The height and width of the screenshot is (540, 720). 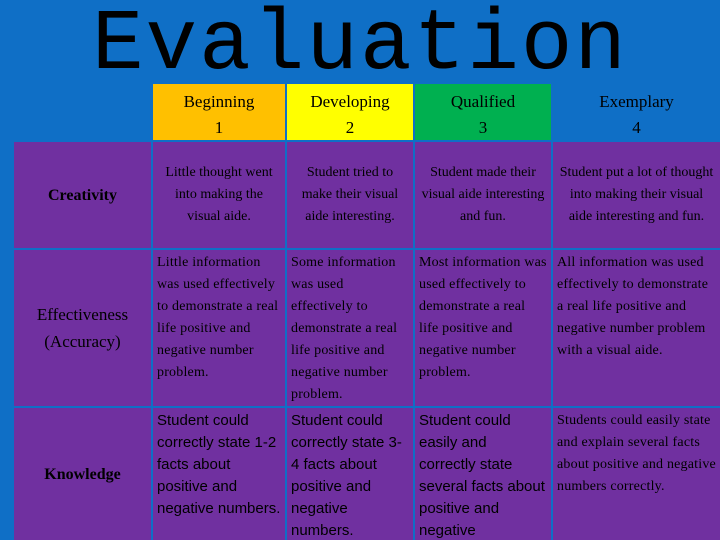 I want to click on header-developing: Developing 2, so click(x=350, y=112).